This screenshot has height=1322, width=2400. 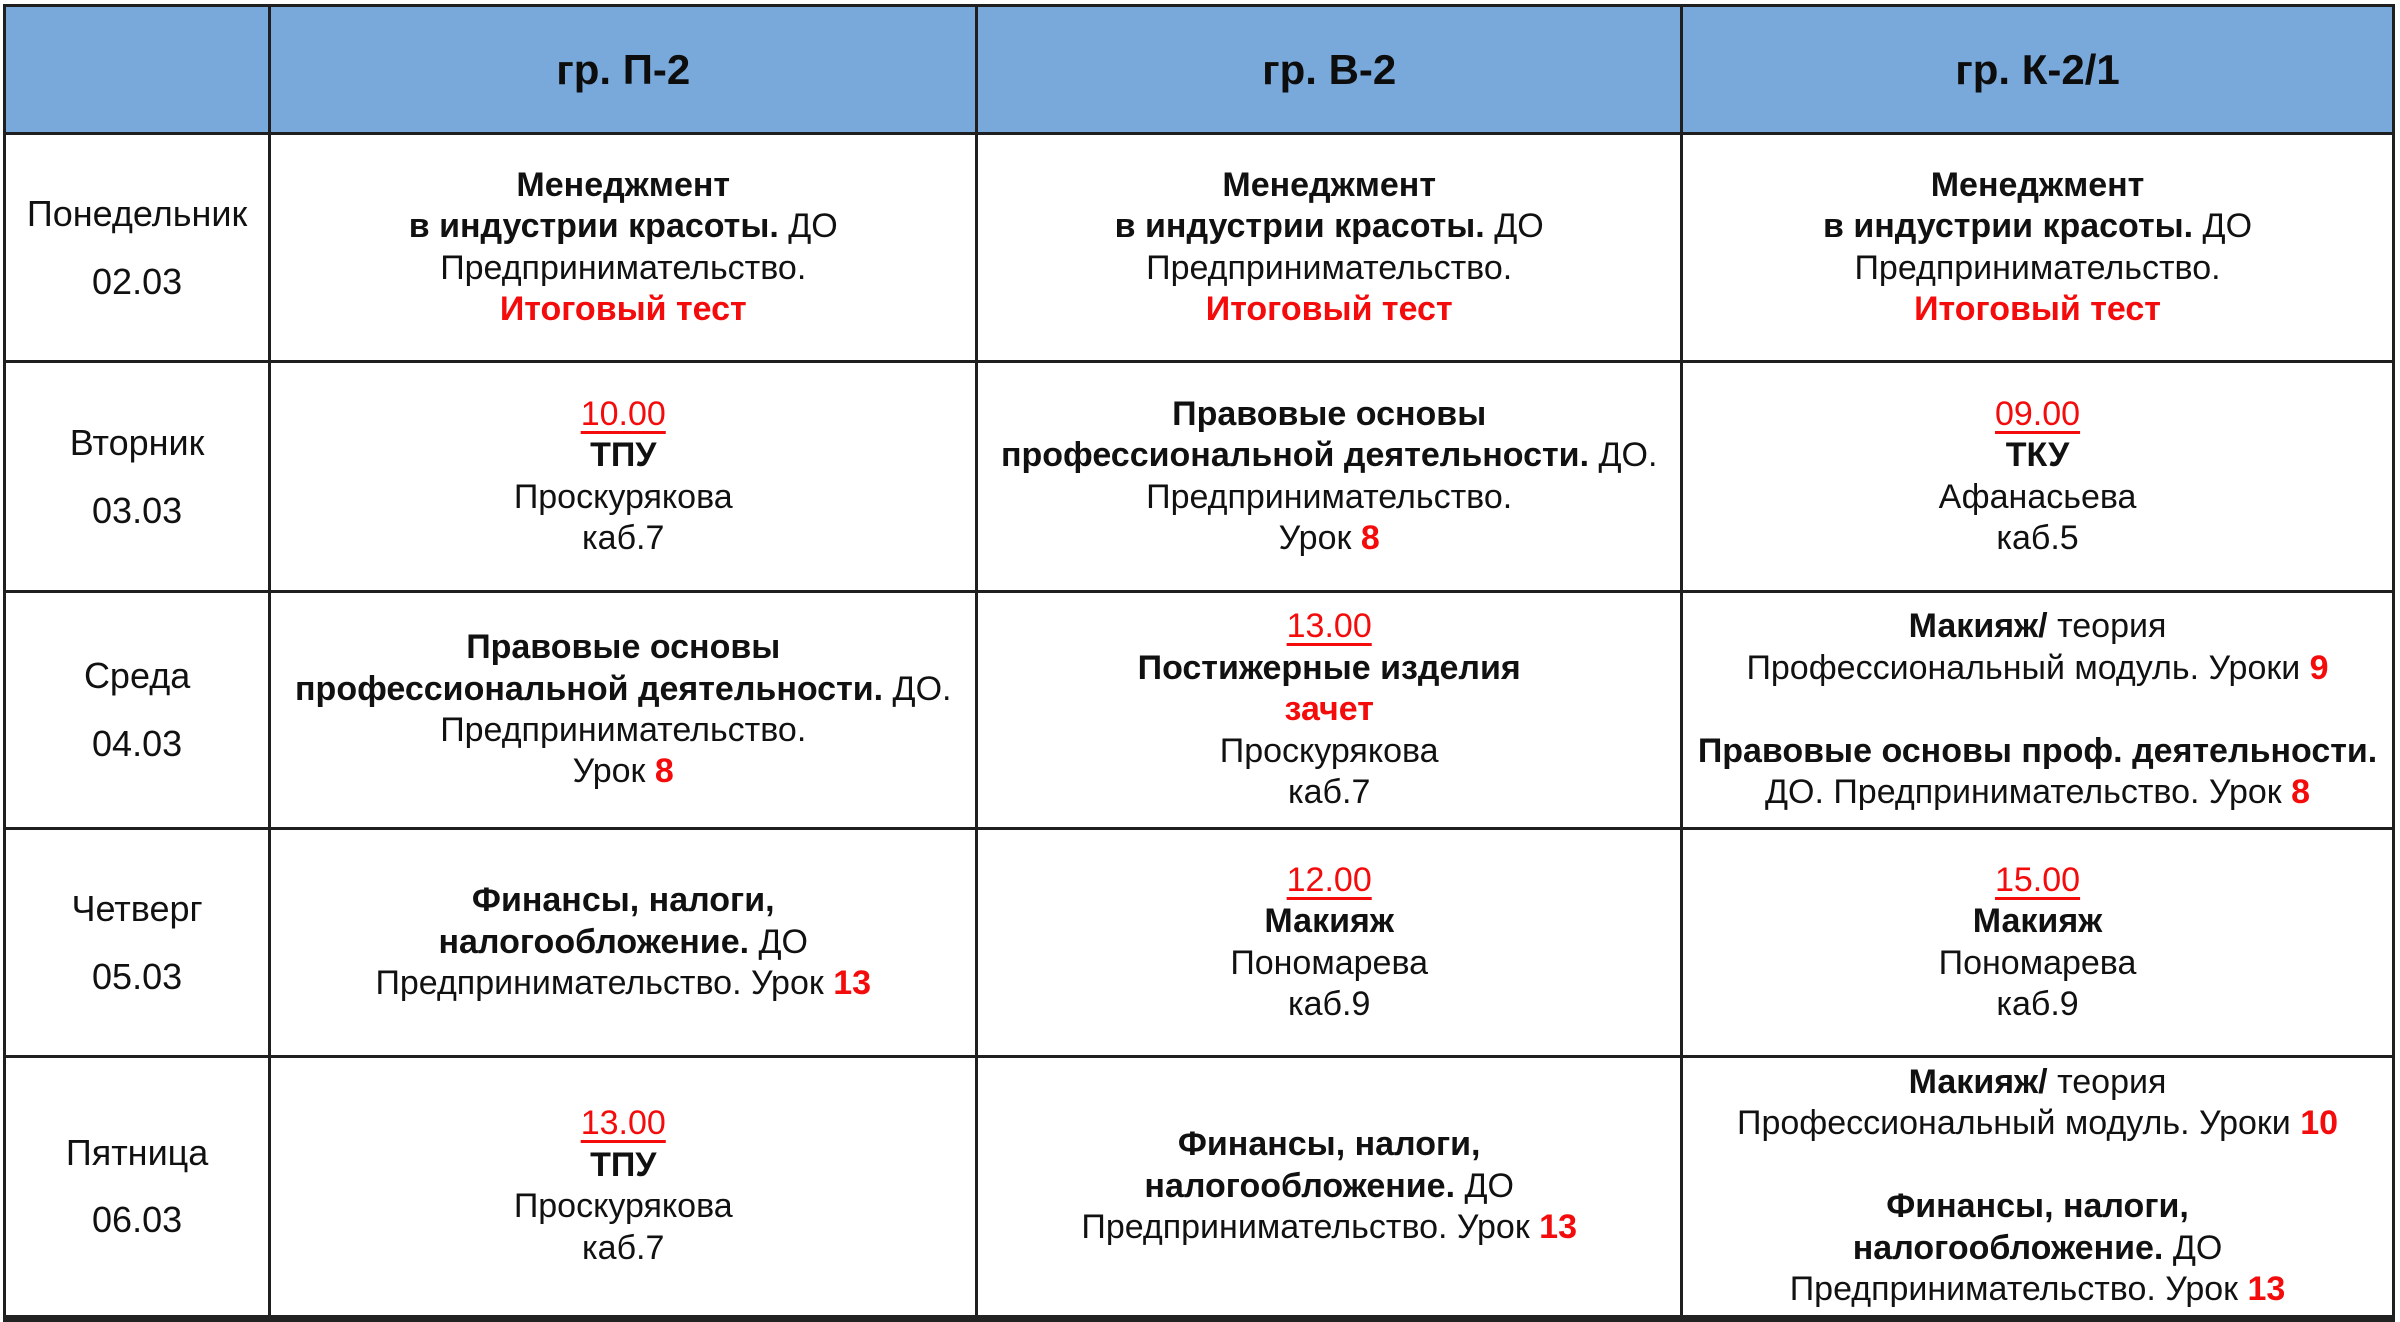 What do you see at coordinates (1329, 413) in the screenshot?
I see `text-segment: Правовые основы` at bounding box center [1329, 413].